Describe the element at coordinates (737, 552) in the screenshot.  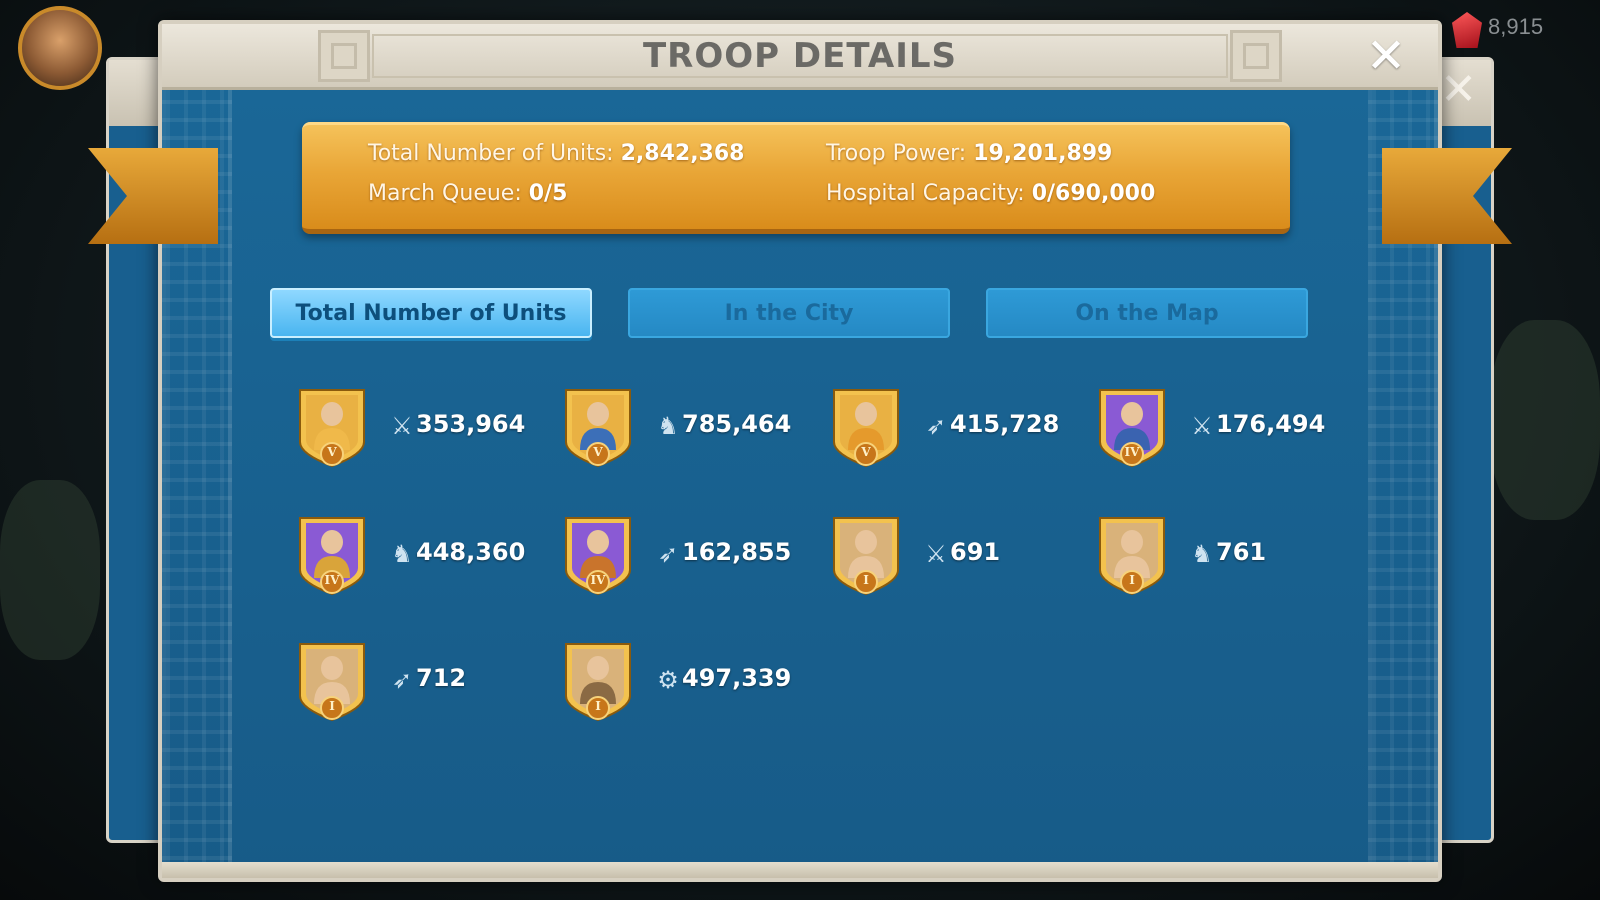
I see `troop-count: 162,855` at that location.